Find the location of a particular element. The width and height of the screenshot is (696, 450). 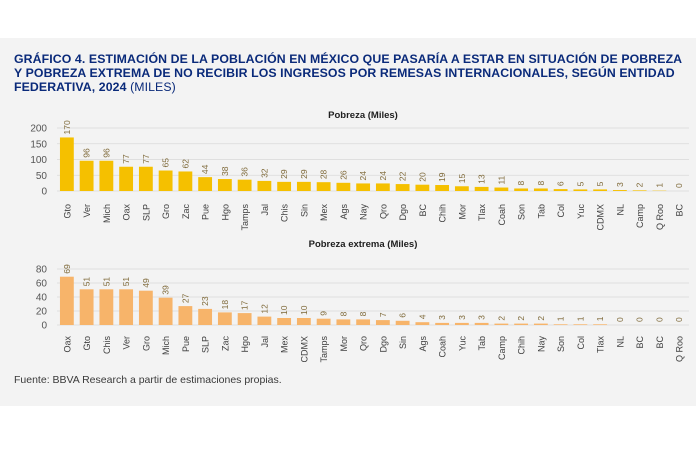

data-label: 11 is located at coordinates (501, 179).